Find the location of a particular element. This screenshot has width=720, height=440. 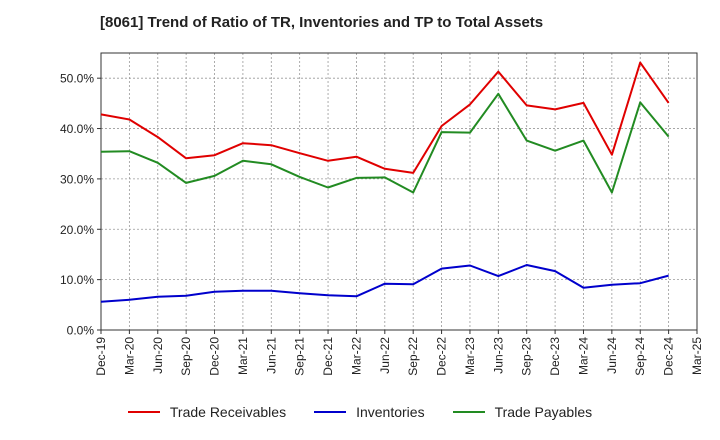

x-tick-label: Sep-21 is located at coordinates (300, 356).